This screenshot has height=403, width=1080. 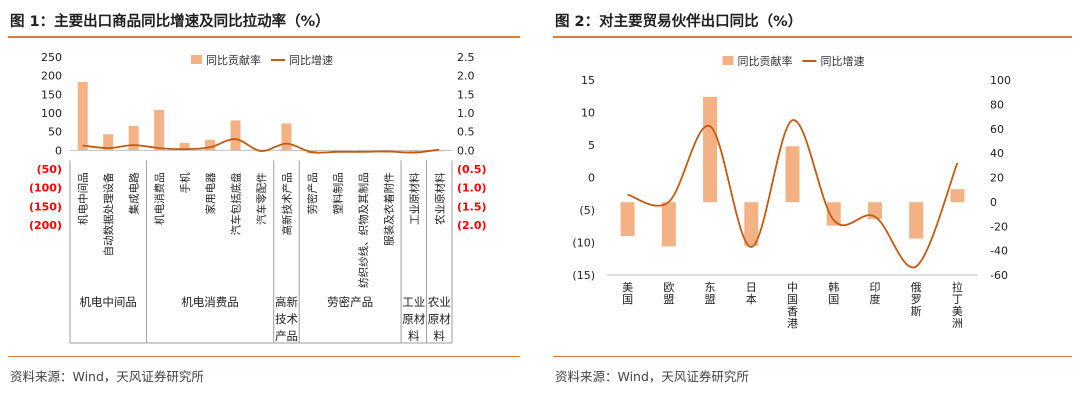 I want to click on left-axis-tick: 150, so click(x=51, y=94).